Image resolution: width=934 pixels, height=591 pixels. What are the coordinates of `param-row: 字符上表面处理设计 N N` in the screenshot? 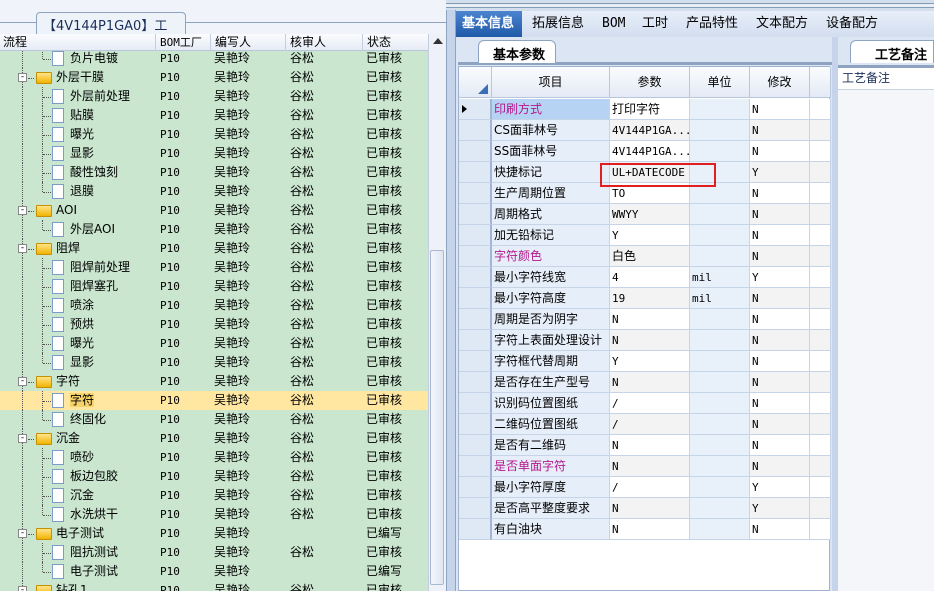 It's located at (645, 340).